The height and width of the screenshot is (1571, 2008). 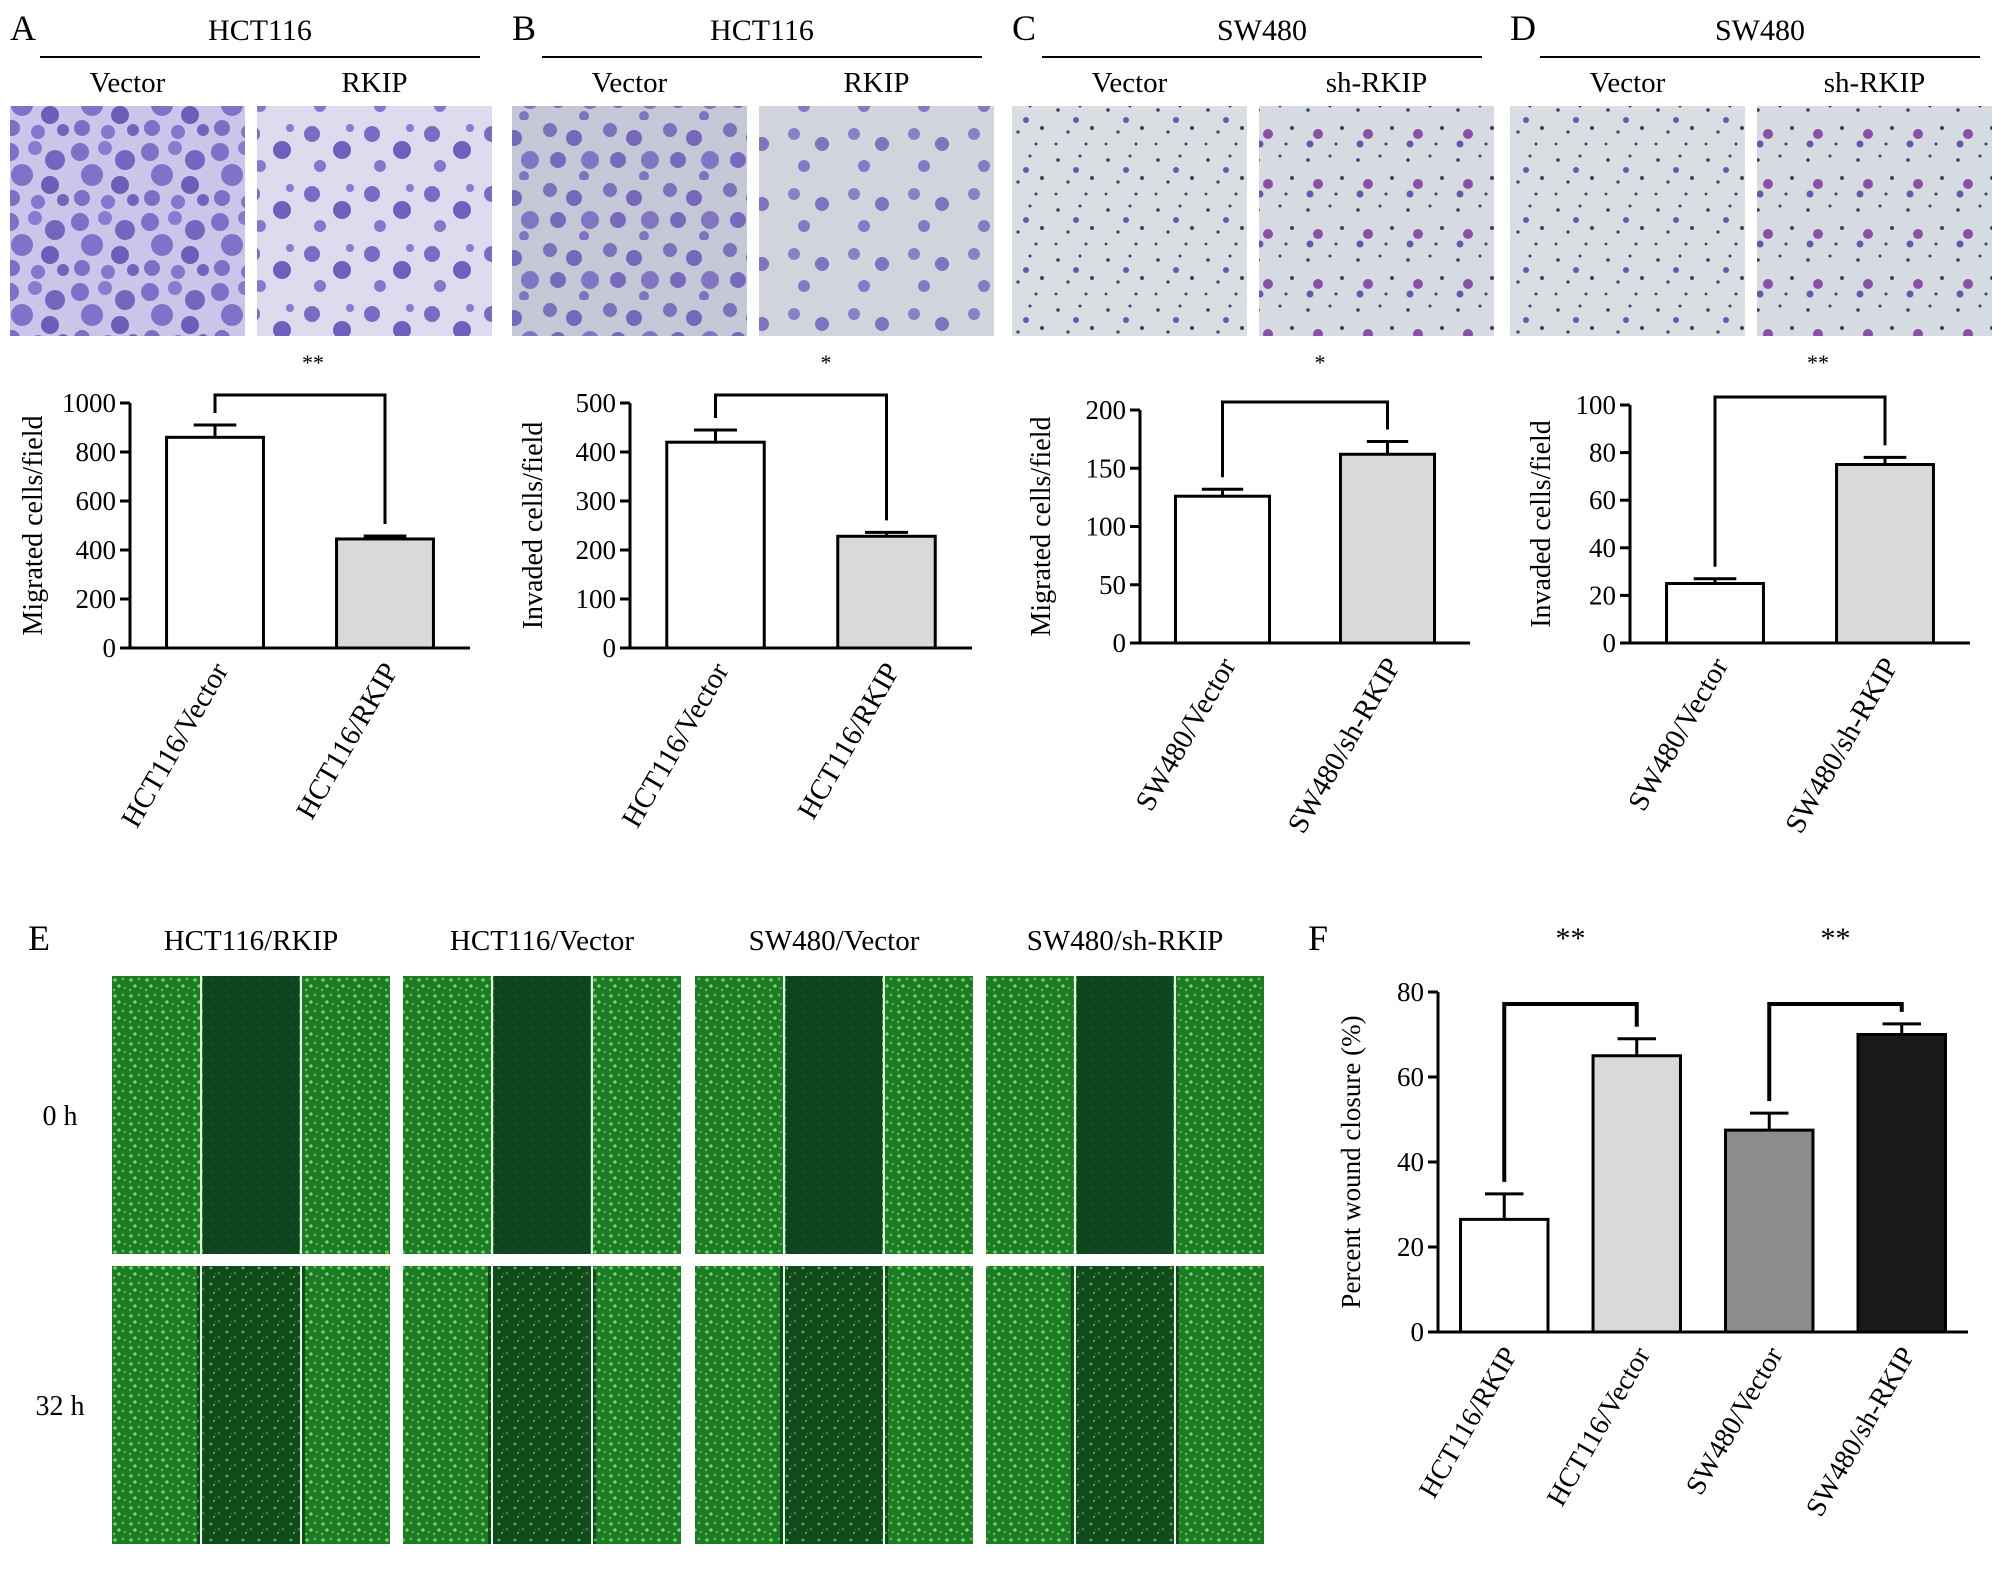 What do you see at coordinates (251, 941) in the screenshot?
I see `column-label: HCT116/RKIP` at bounding box center [251, 941].